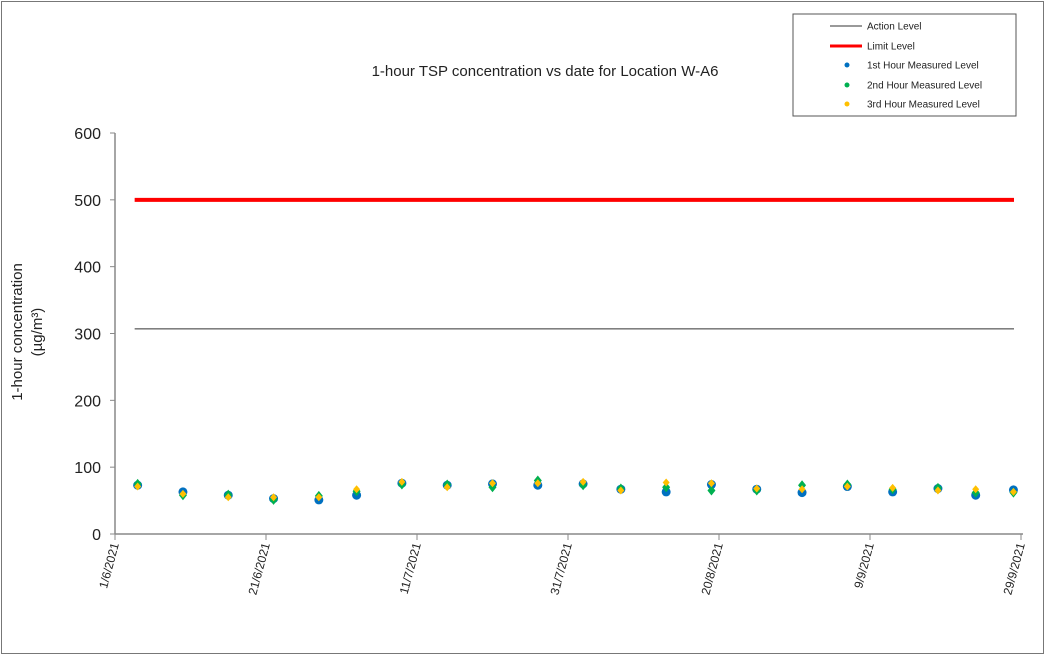  Describe the element at coordinates (924, 86) in the screenshot. I see `legend-label: 2nd Hour Measured Level` at that location.